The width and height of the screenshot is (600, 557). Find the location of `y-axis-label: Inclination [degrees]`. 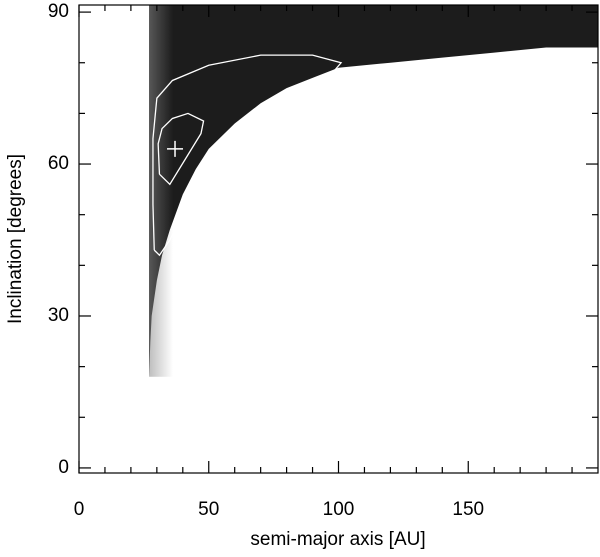

y-axis-label: Inclination [degrees] is located at coordinates (15, 239).